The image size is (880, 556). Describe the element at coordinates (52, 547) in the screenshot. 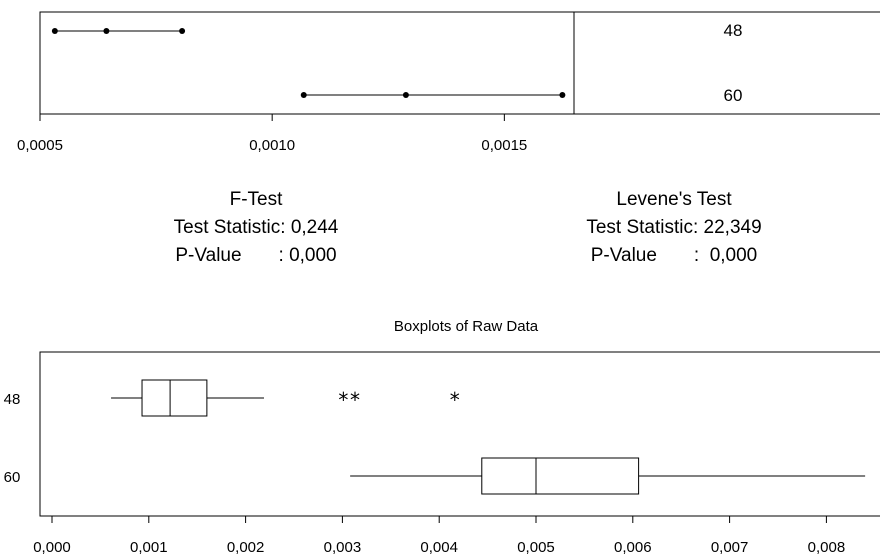

I see `box-xtick-label: 0,000` at that location.